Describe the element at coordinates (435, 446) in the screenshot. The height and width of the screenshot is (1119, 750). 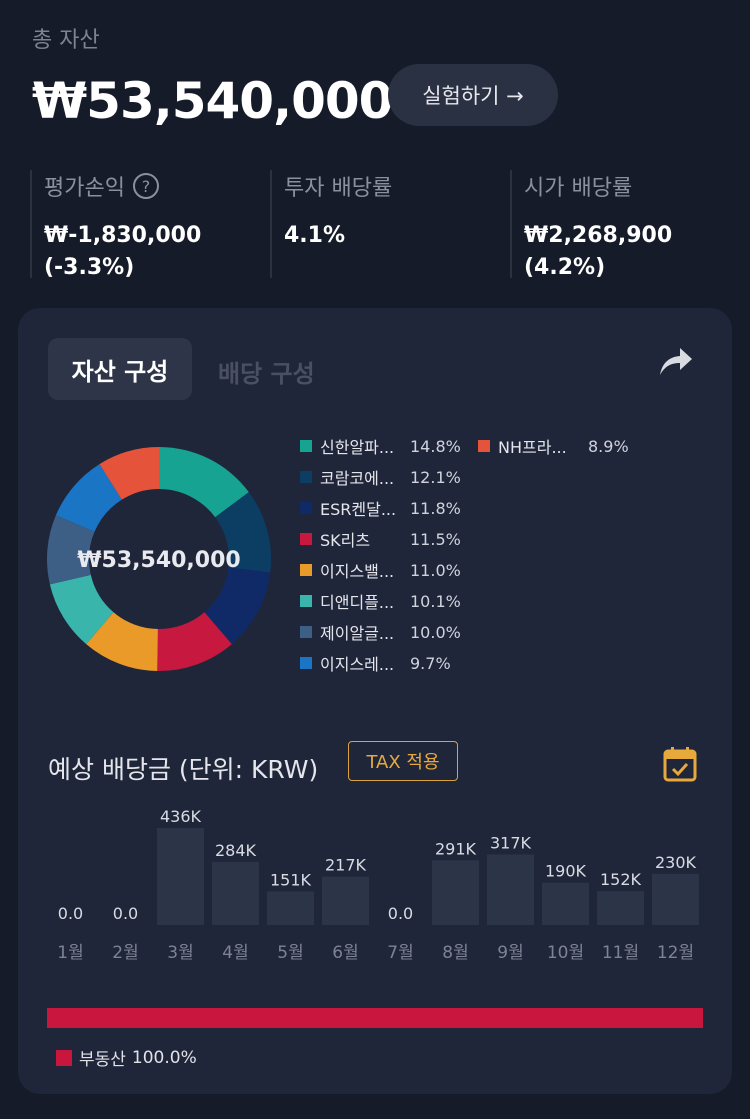
I see `legend-pct: 14.8%` at that location.